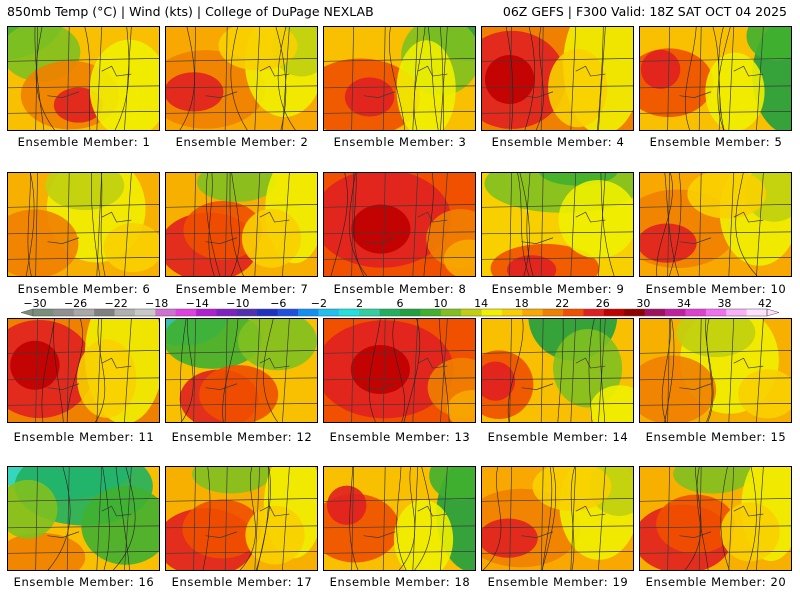 The height and width of the screenshot is (600, 800). Describe the element at coordinates (603, 303) in the screenshot. I see `colorbar-tick-label: 26` at that location.